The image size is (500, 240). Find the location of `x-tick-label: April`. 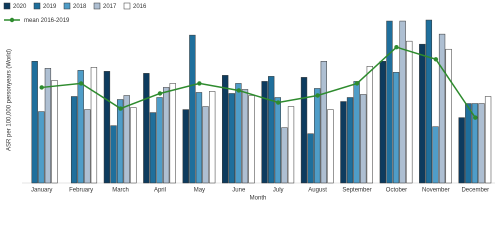

x-tick-label: April is located at coordinates (160, 191).